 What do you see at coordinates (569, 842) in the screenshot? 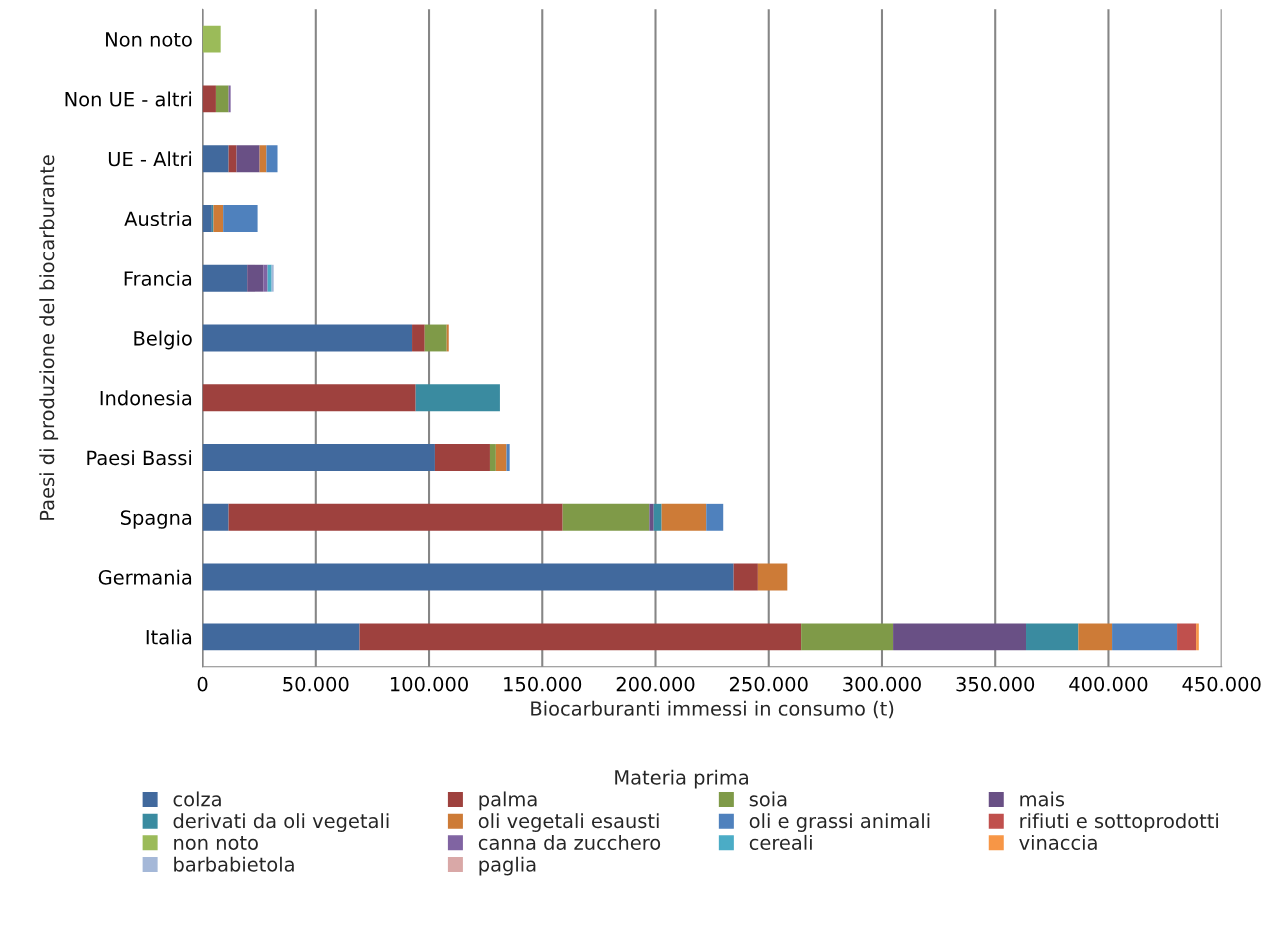
I see `legend-label: canna da zucchero` at bounding box center [569, 842].